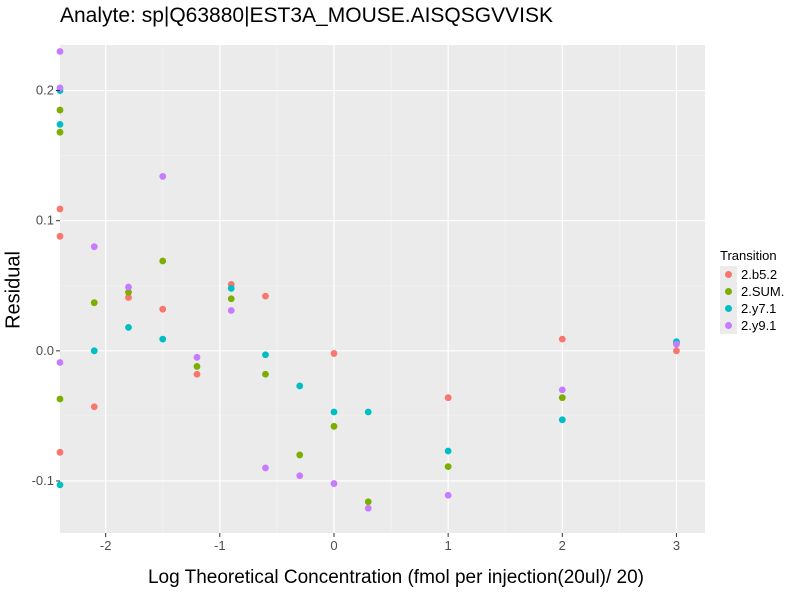 The image size is (800, 600). What do you see at coordinates (220, 545) in the screenshot?
I see `x-tick-label: -1` at bounding box center [220, 545].